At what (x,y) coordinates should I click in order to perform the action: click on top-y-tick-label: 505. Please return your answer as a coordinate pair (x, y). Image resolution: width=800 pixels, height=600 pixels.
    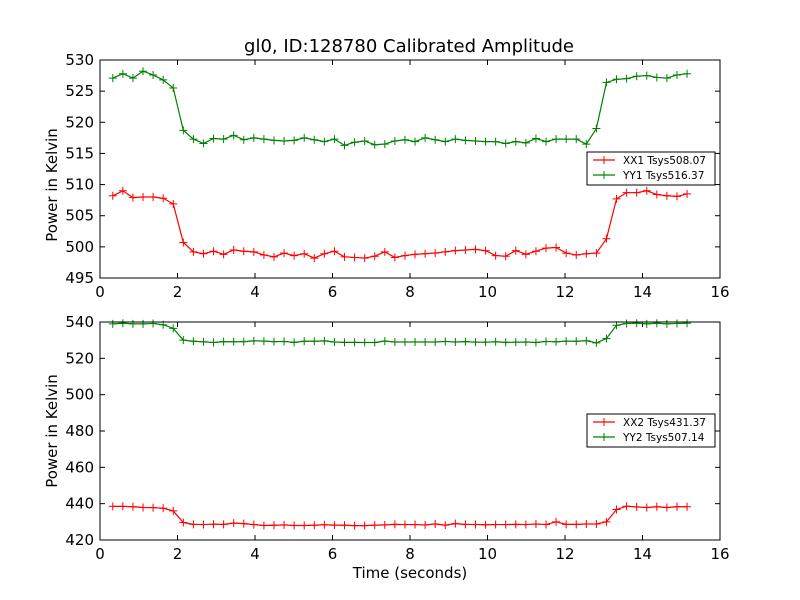
    Looking at the image, I should click on (79, 216).